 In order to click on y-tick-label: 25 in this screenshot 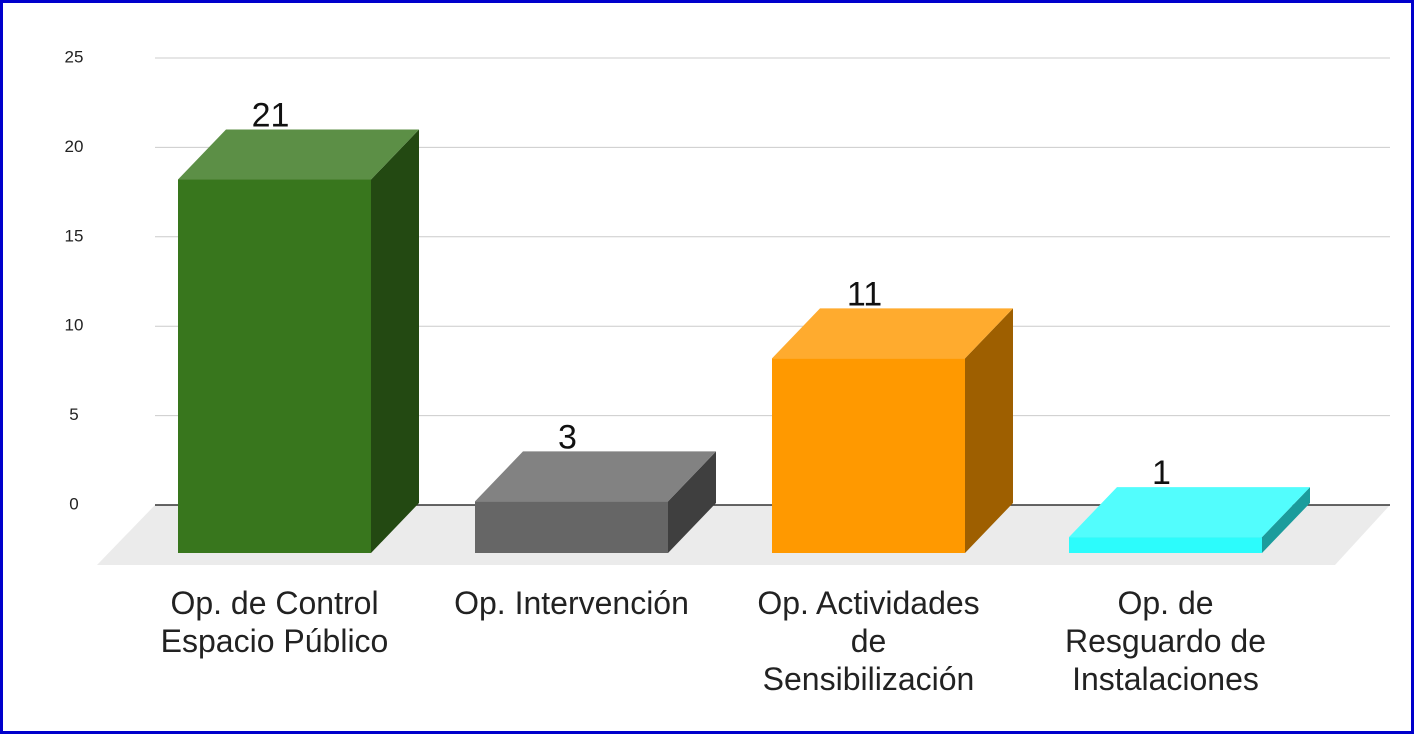, I will do `click(74, 56)`.